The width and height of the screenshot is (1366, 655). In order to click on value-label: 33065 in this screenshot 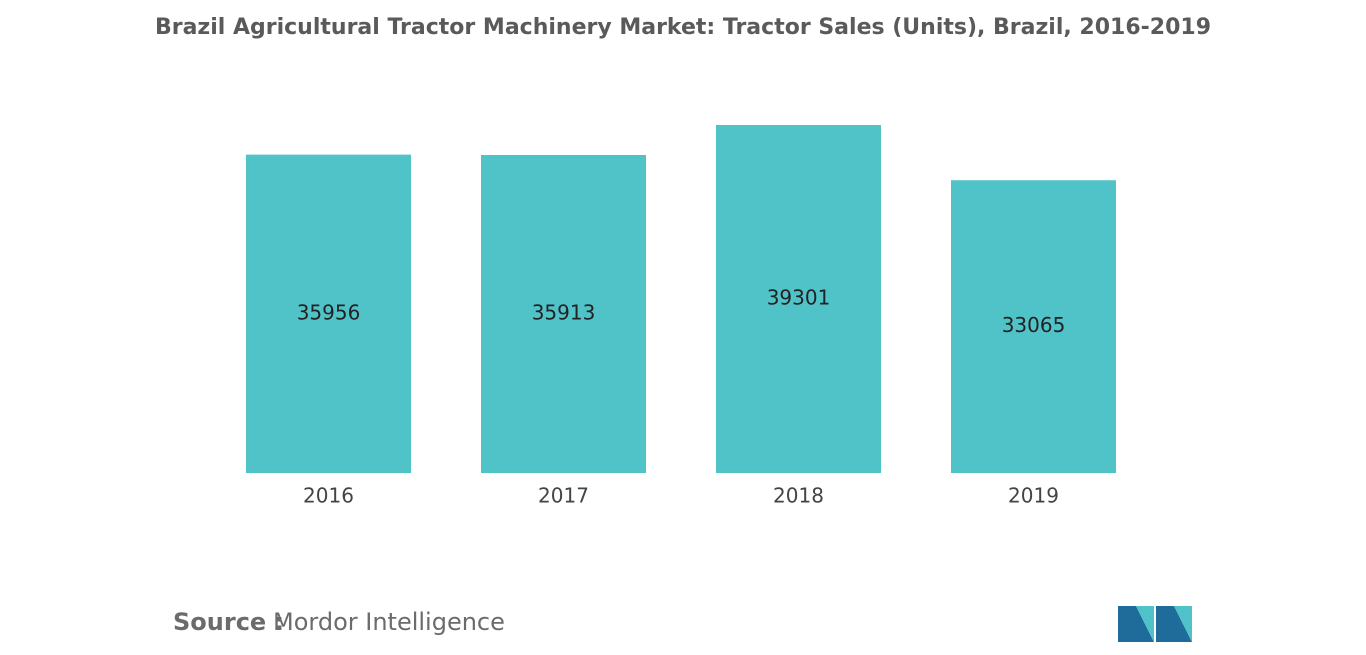, I will do `click(1034, 325)`.